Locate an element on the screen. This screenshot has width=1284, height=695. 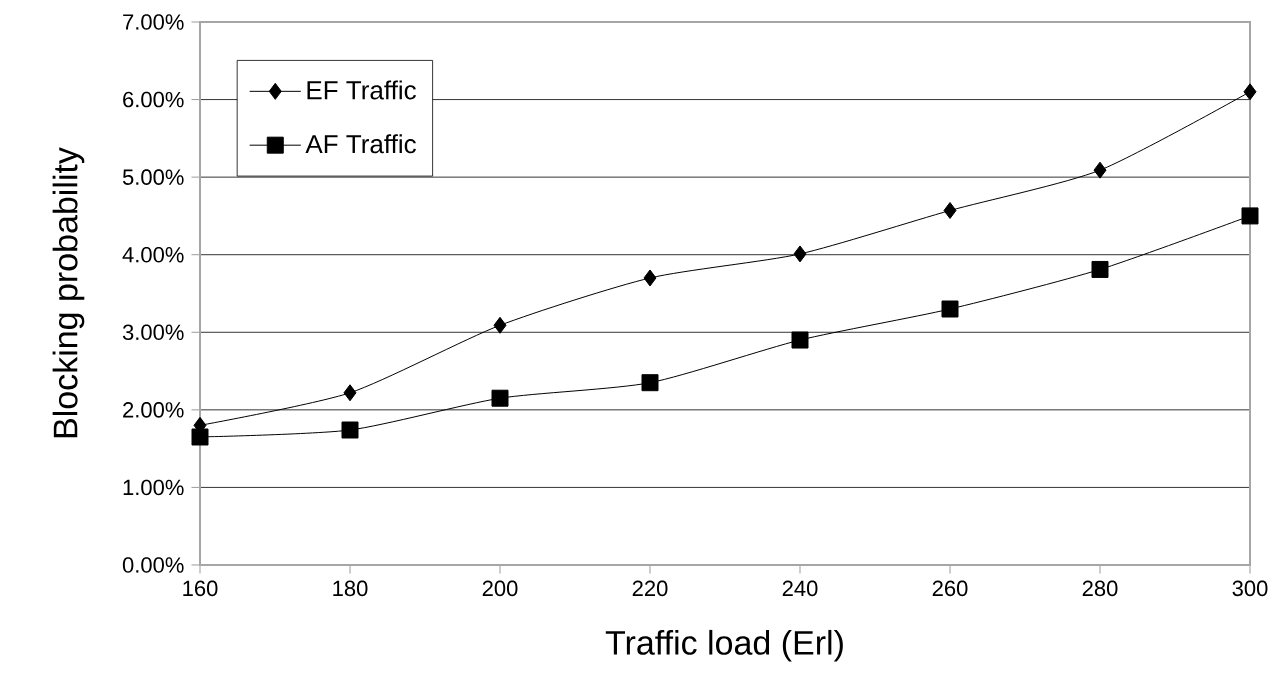
x-tick-label: 180 is located at coordinates (350, 588).